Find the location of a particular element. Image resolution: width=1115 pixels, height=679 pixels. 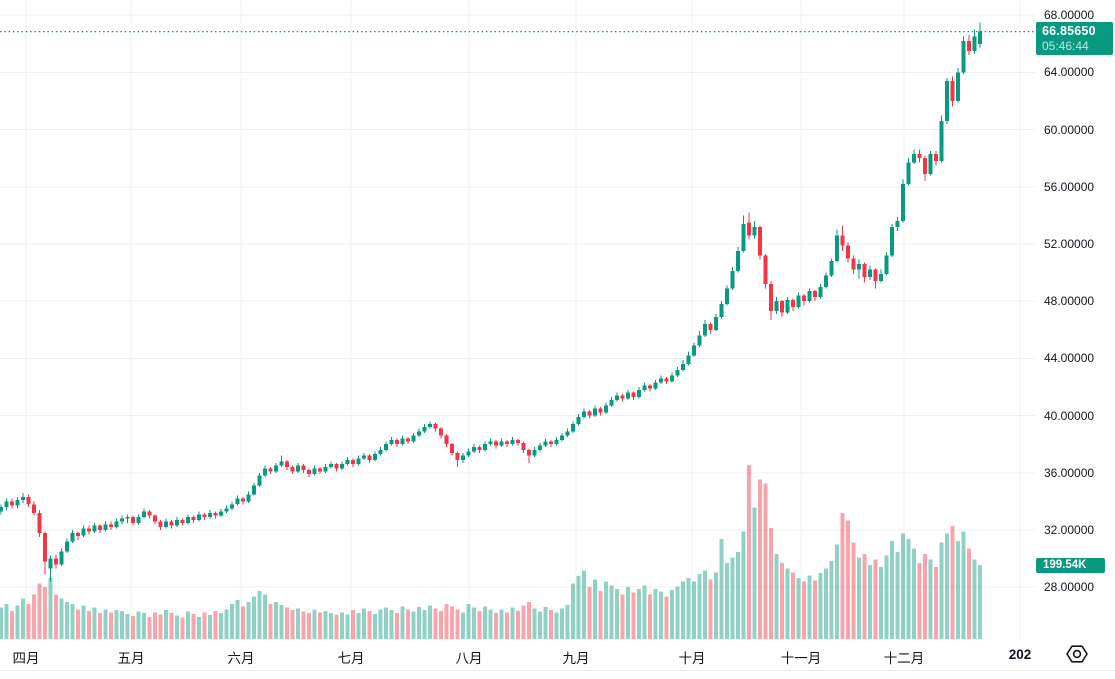

month-label: 九月 is located at coordinates (576, 658).